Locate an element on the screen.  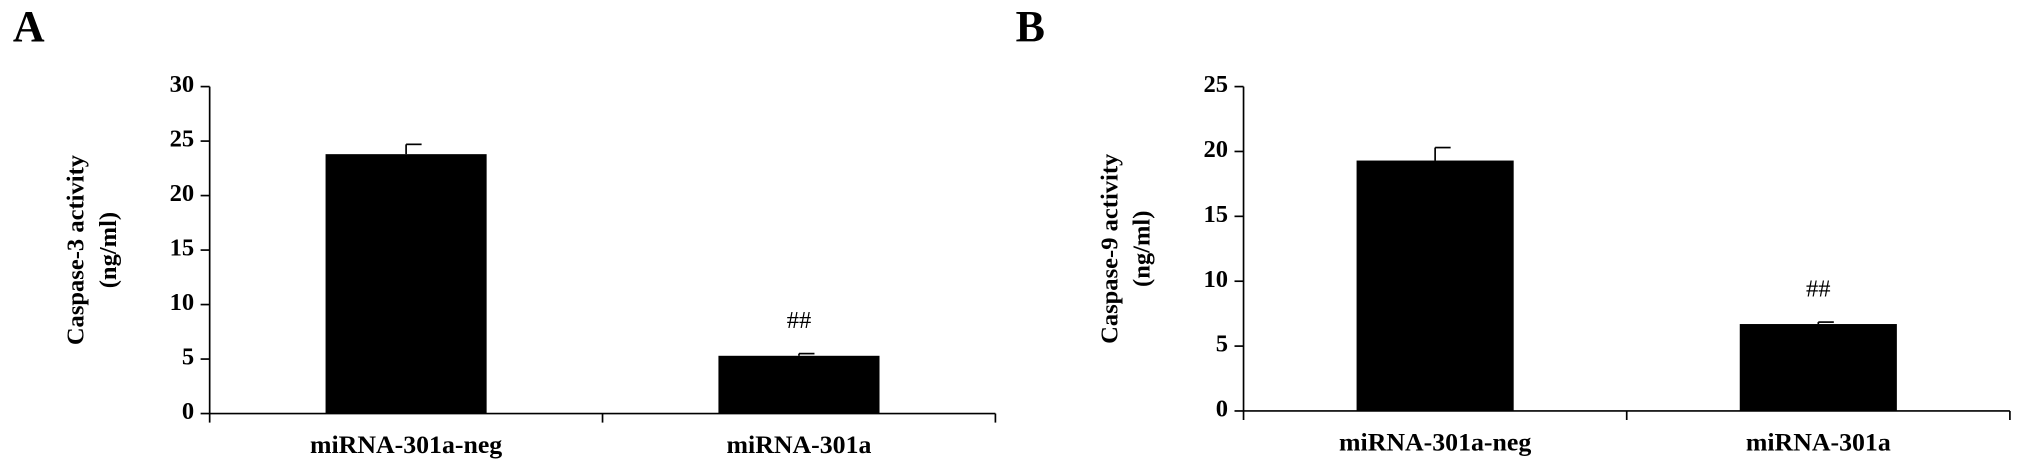
panel-label: B is located at coordinates (1030, 26).